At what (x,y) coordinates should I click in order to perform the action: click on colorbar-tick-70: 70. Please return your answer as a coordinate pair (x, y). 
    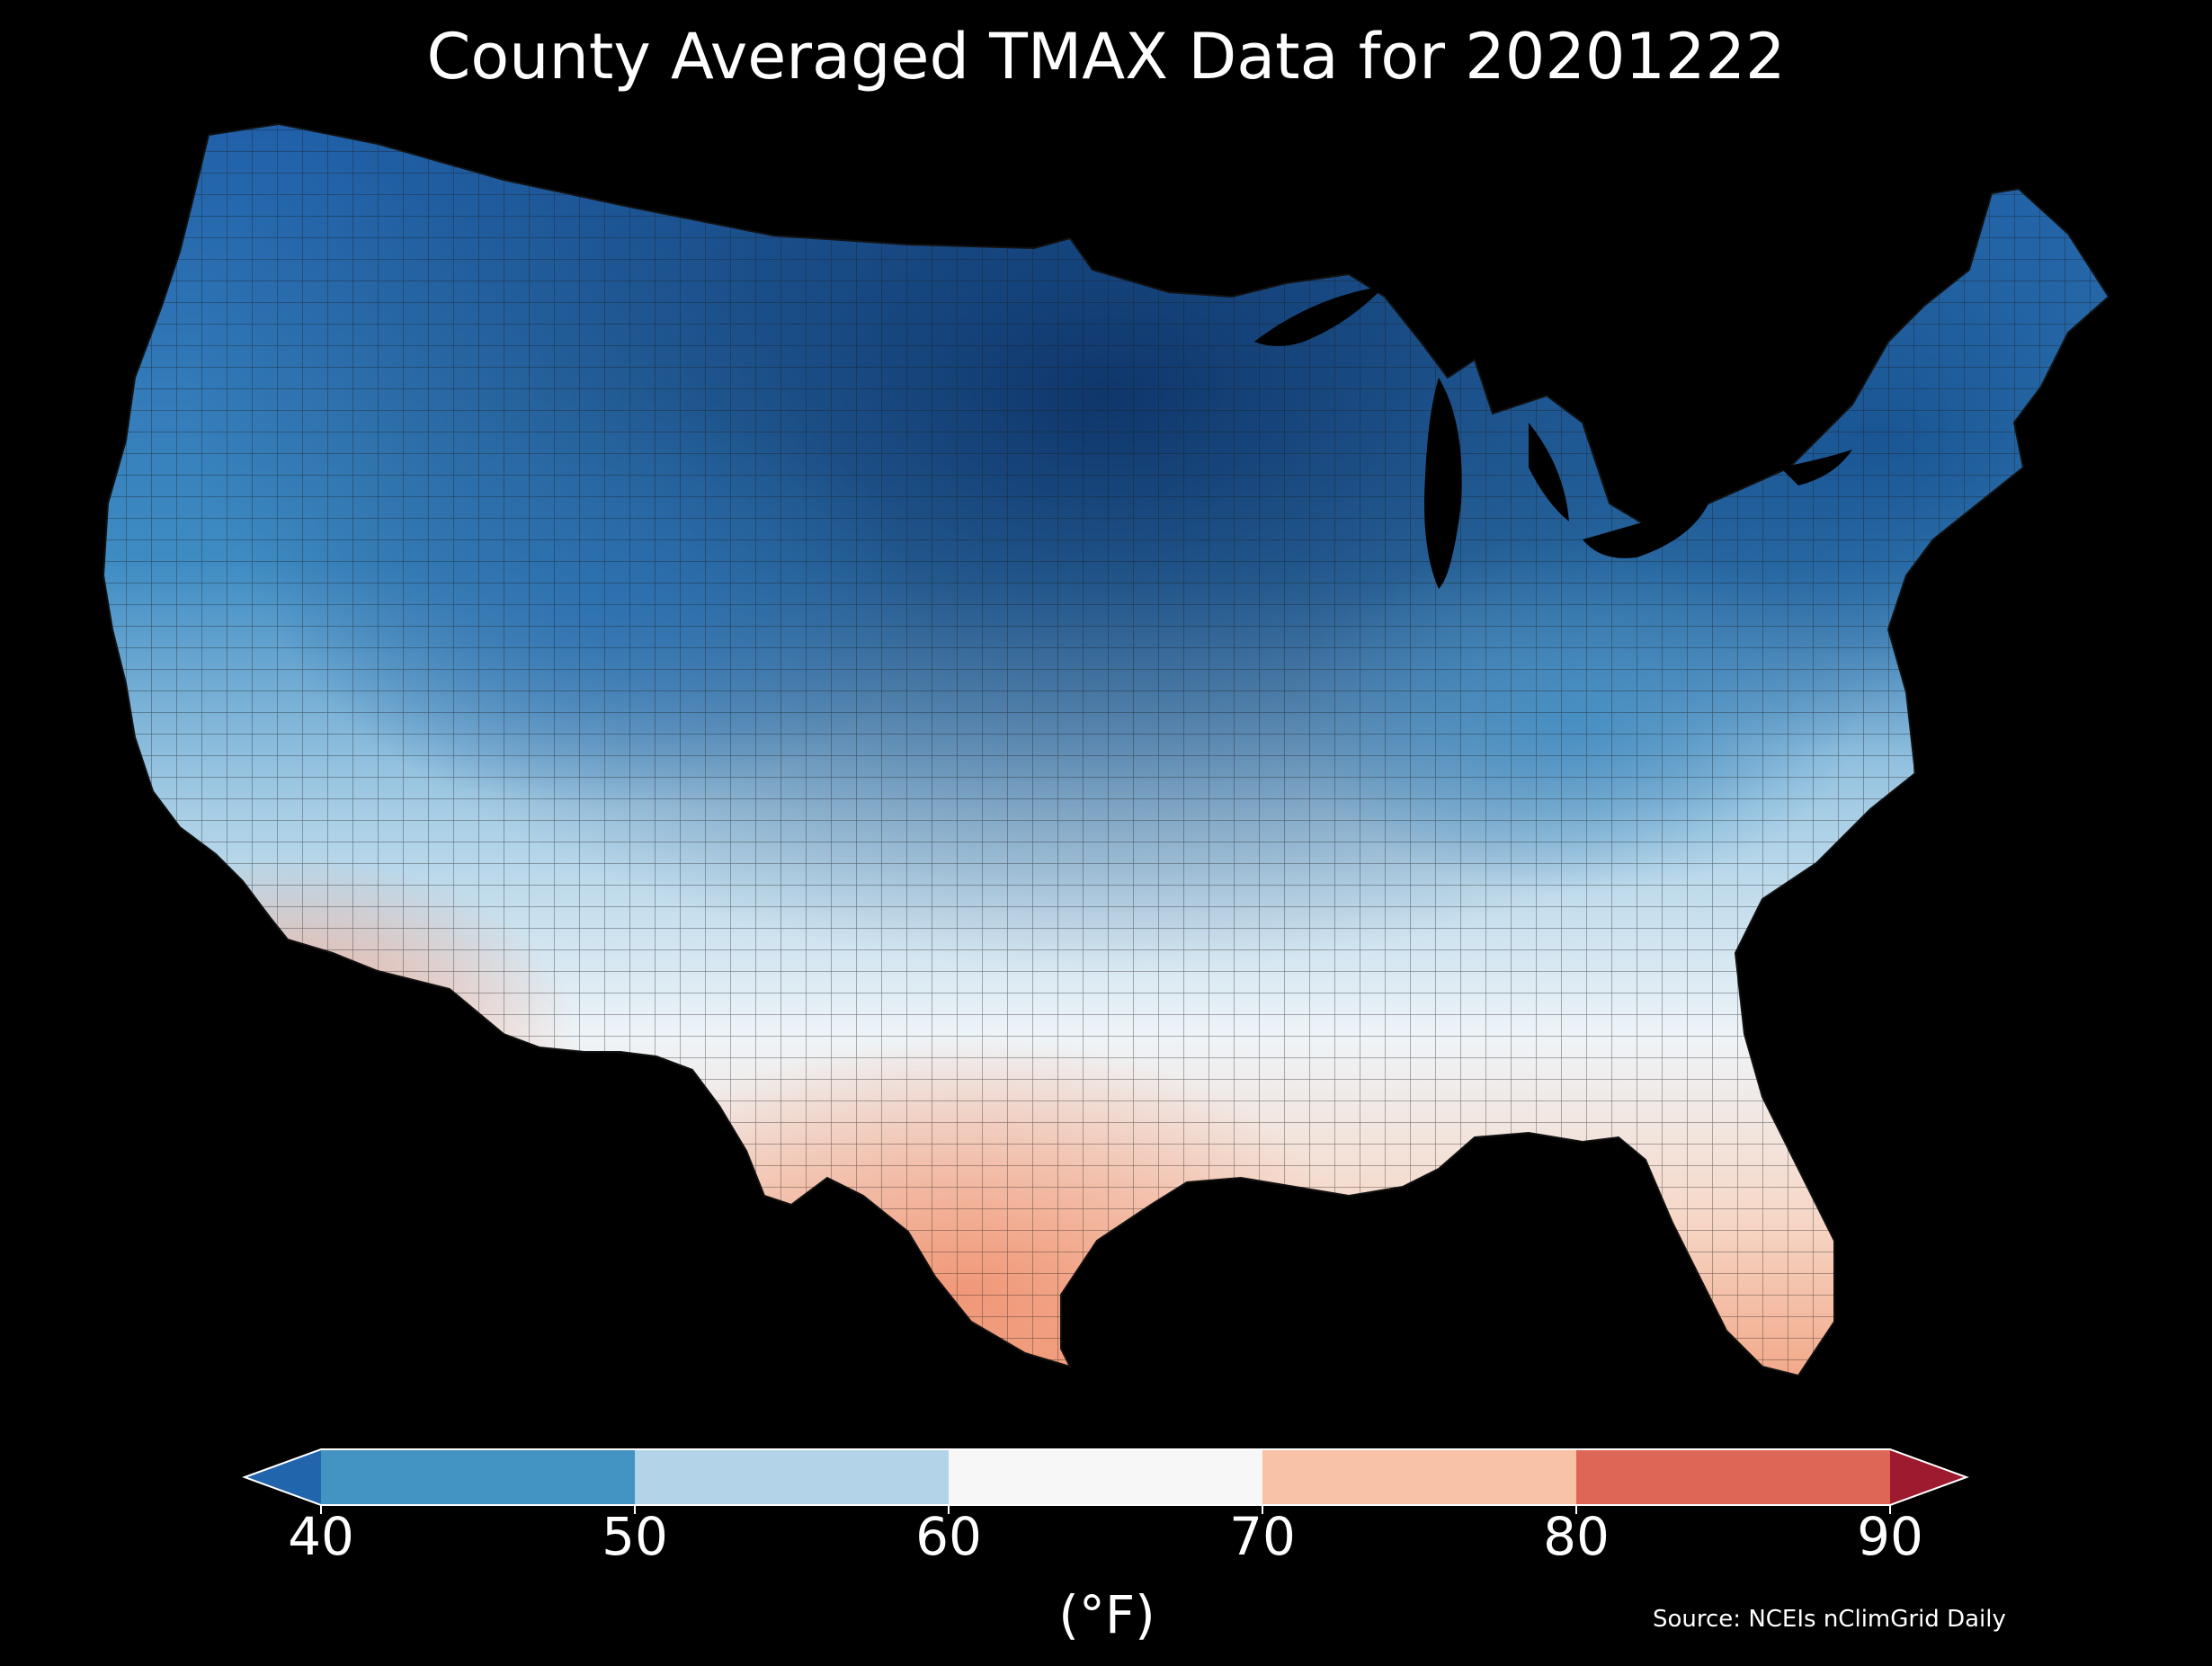
    Looking at the image, I should click on (1262, 1537).